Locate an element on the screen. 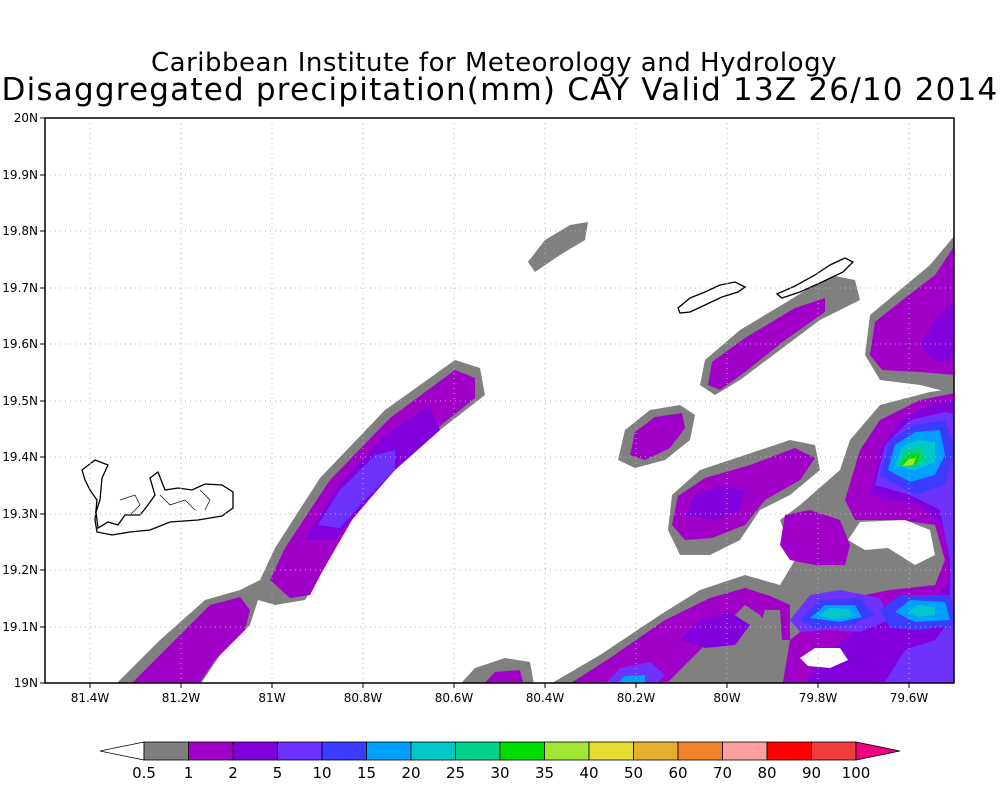 Image resolution: width=1000 pixels, height=800 pixels. colorbar-label: 20 is located at coordinates (410, 773).